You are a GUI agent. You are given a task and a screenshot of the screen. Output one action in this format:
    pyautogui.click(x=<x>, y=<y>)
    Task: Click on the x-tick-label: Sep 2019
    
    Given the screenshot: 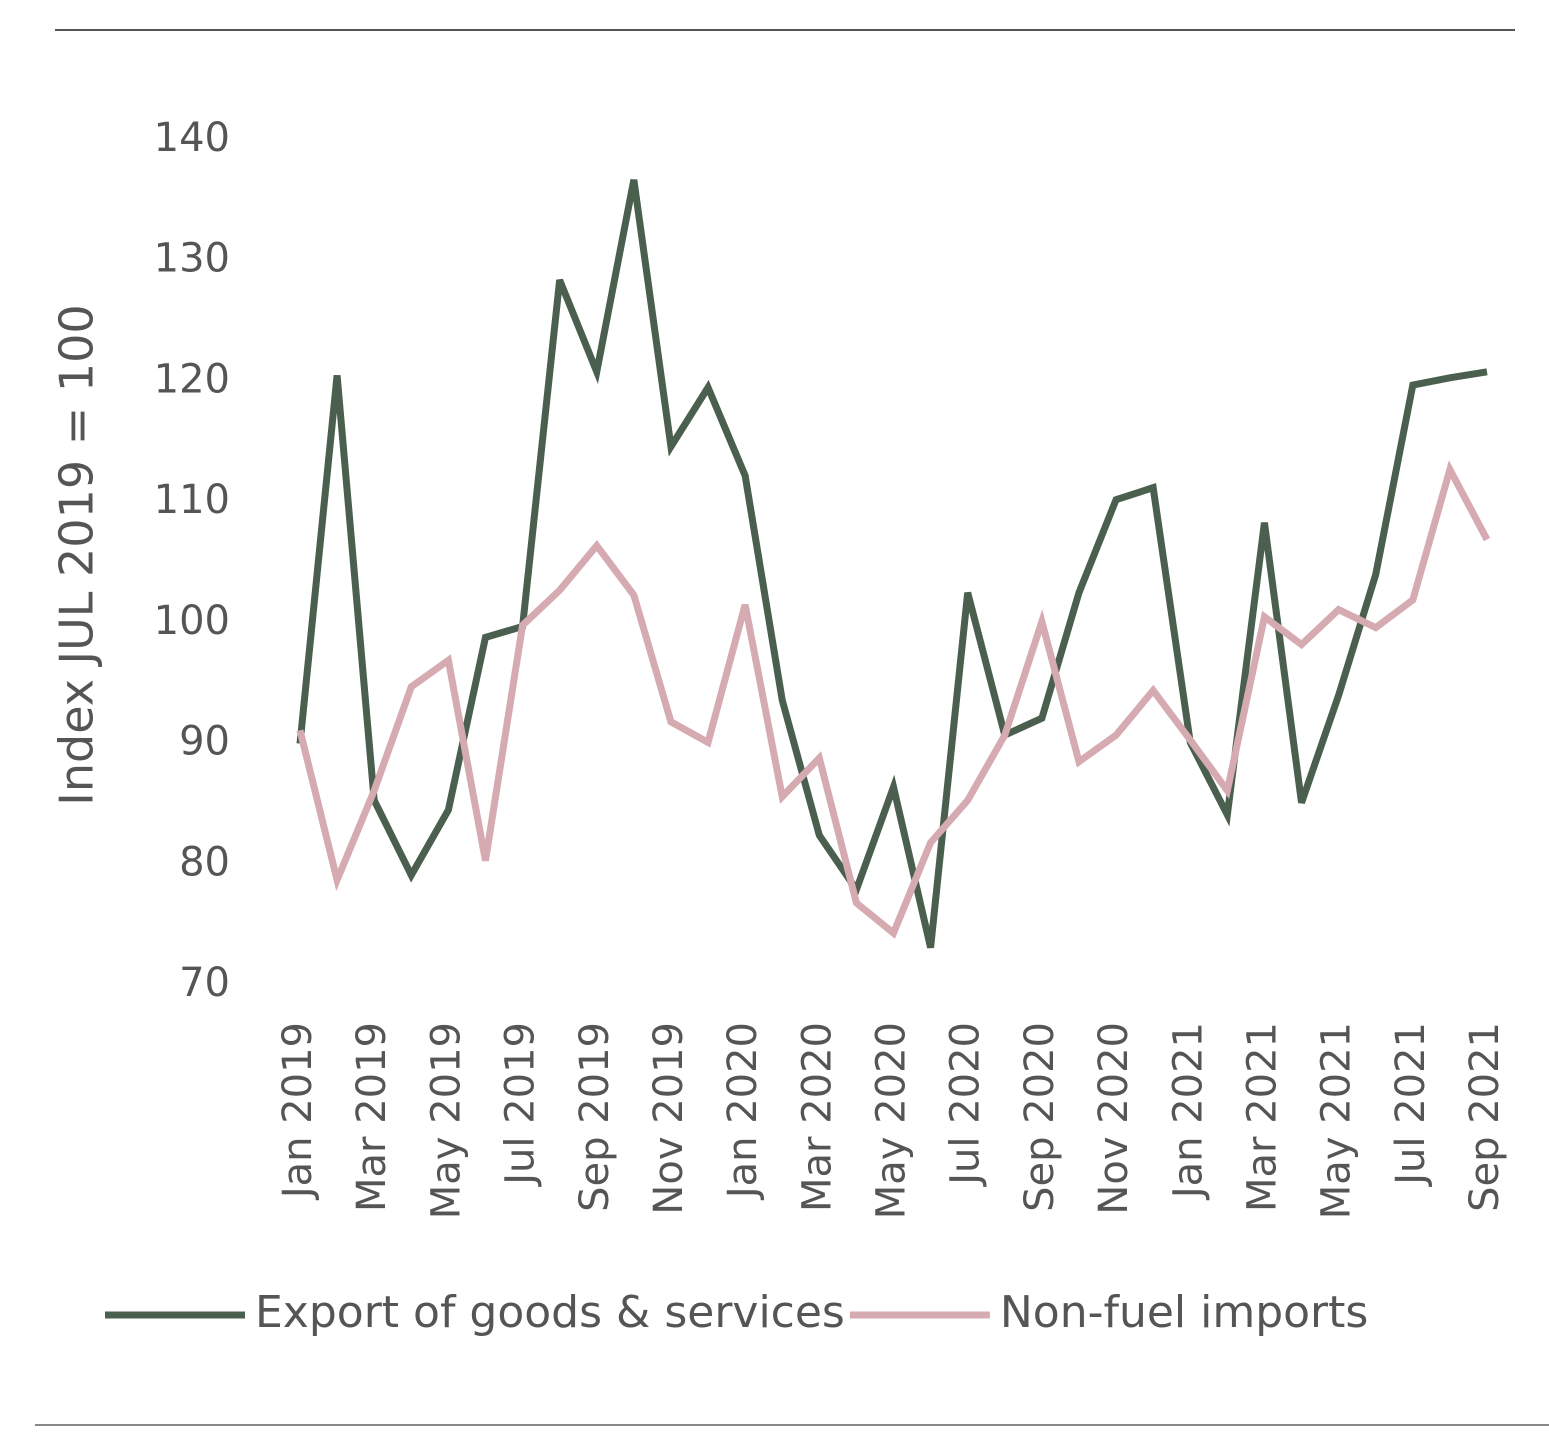 What is the action you would take?
    pyautogui.click(x=595, y=1117)
    